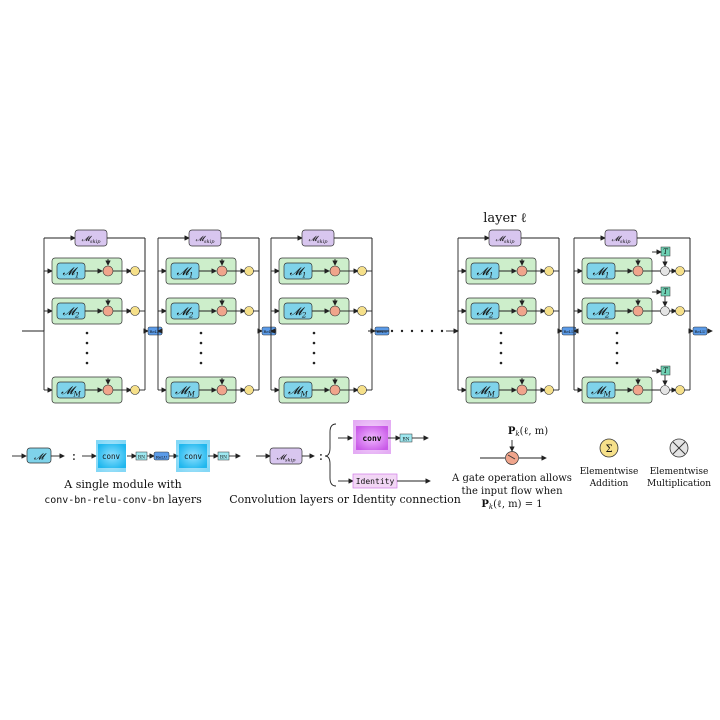  Describe the element at coordinates (679, 472) in the screenshot. I see `mul-caption-1: Elementwise` at that location.